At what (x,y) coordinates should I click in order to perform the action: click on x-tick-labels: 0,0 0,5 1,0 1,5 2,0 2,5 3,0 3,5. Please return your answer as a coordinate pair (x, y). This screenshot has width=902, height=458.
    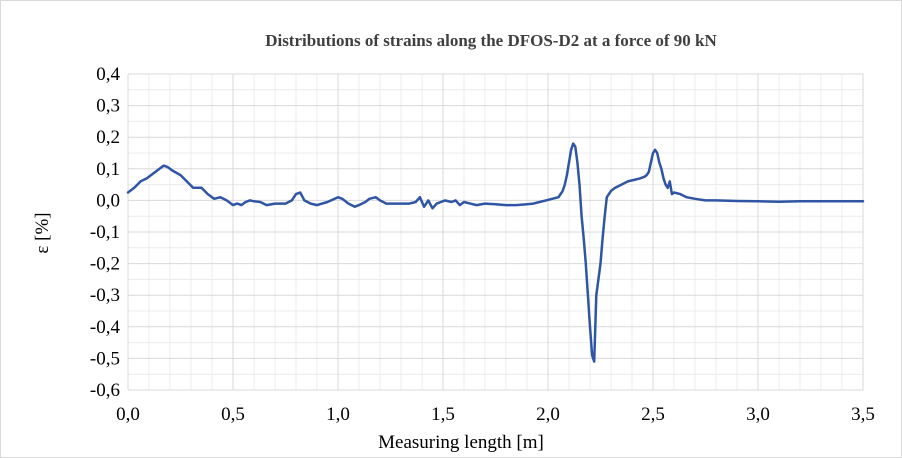
    Looking at the image, I should click on (495, 414).